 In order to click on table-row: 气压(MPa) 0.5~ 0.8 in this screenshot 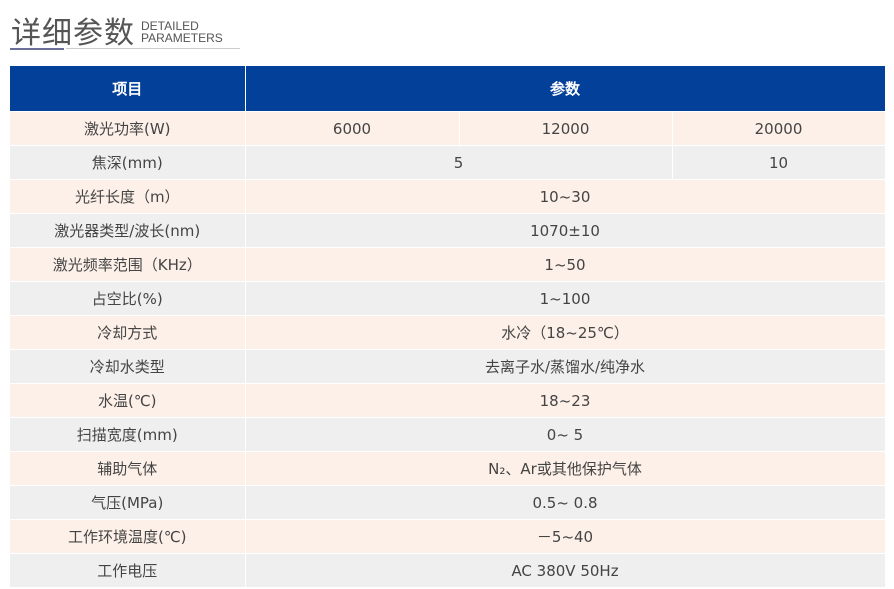, I will do `click(448, 502)`.